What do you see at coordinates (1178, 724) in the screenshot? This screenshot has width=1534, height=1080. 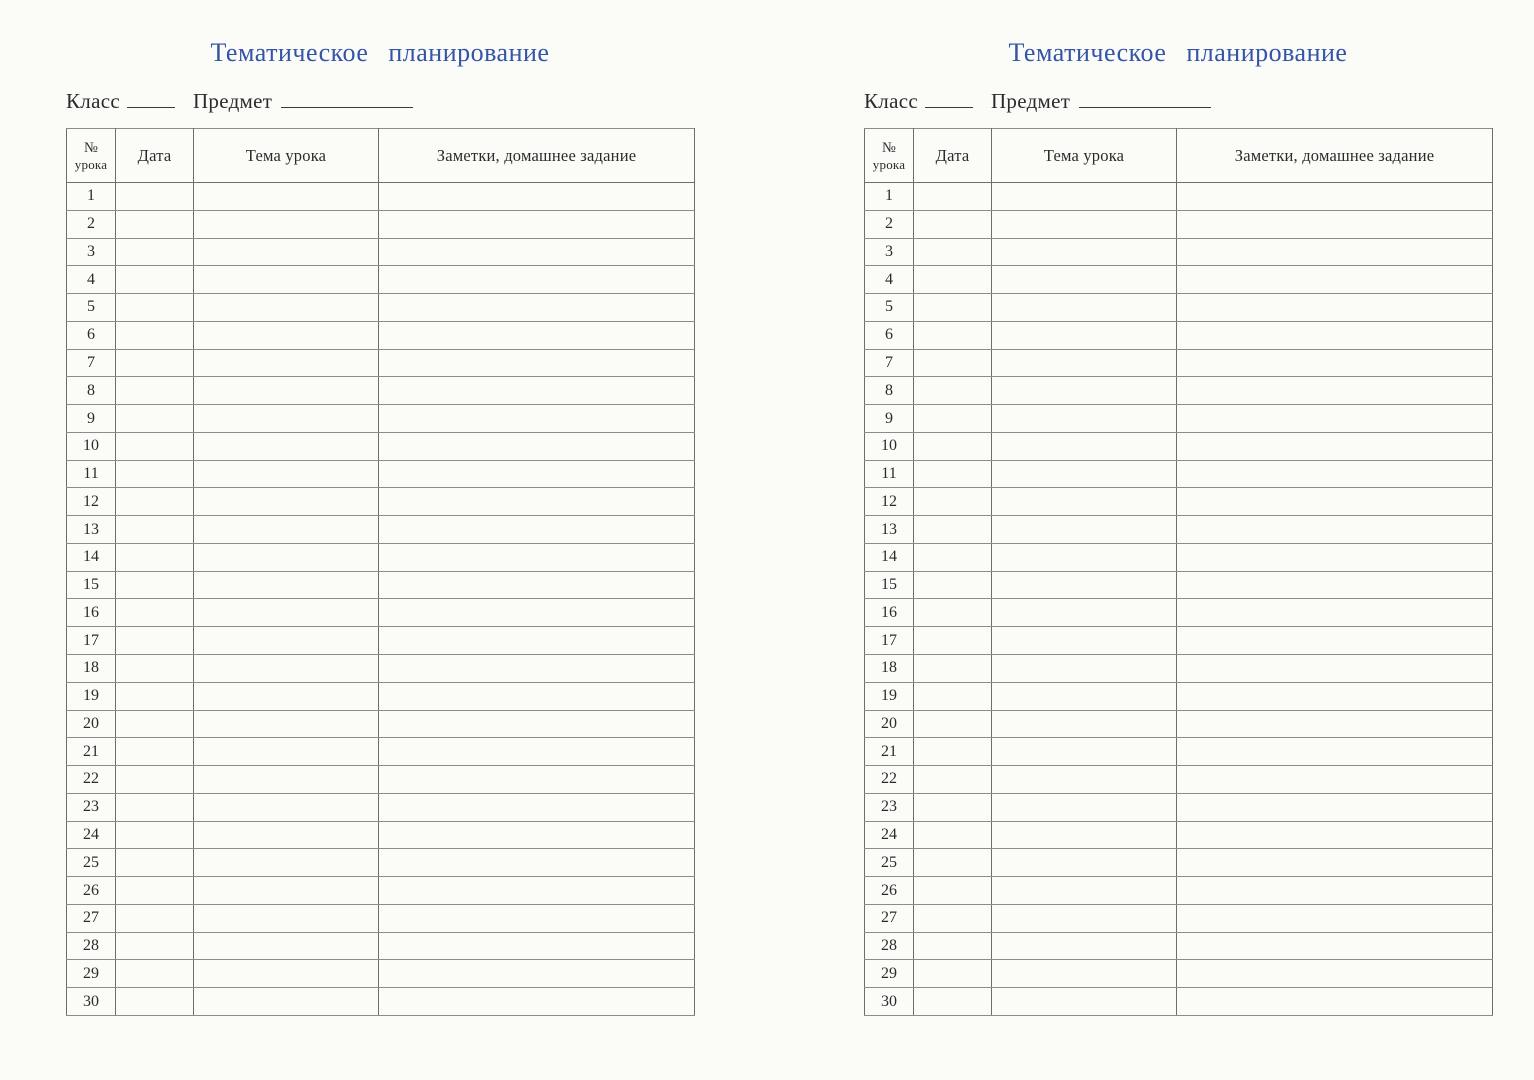 I see `table-row: 20` at bounding box center [1178, 724].